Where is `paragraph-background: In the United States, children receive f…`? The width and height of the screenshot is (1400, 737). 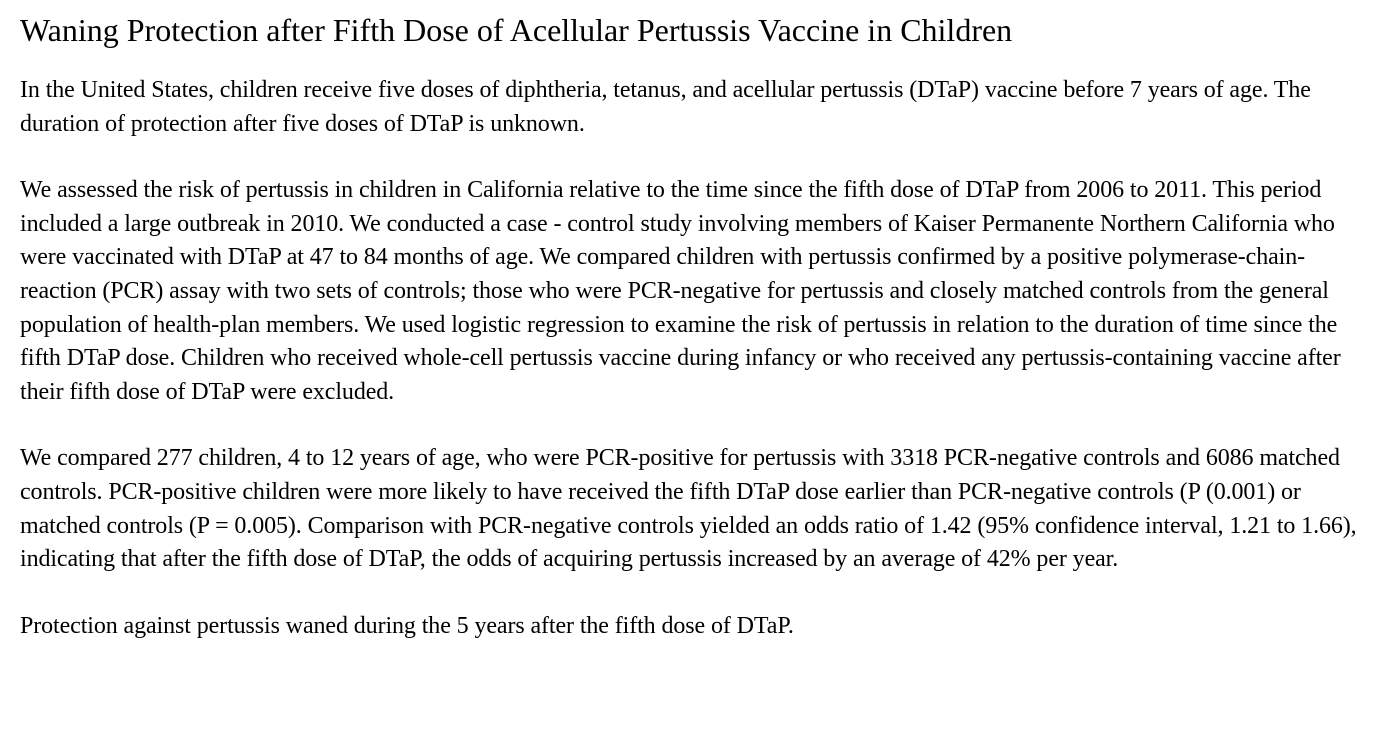 paragraph-background: In the United States, children receive f… is located at coordinates (665, 107).